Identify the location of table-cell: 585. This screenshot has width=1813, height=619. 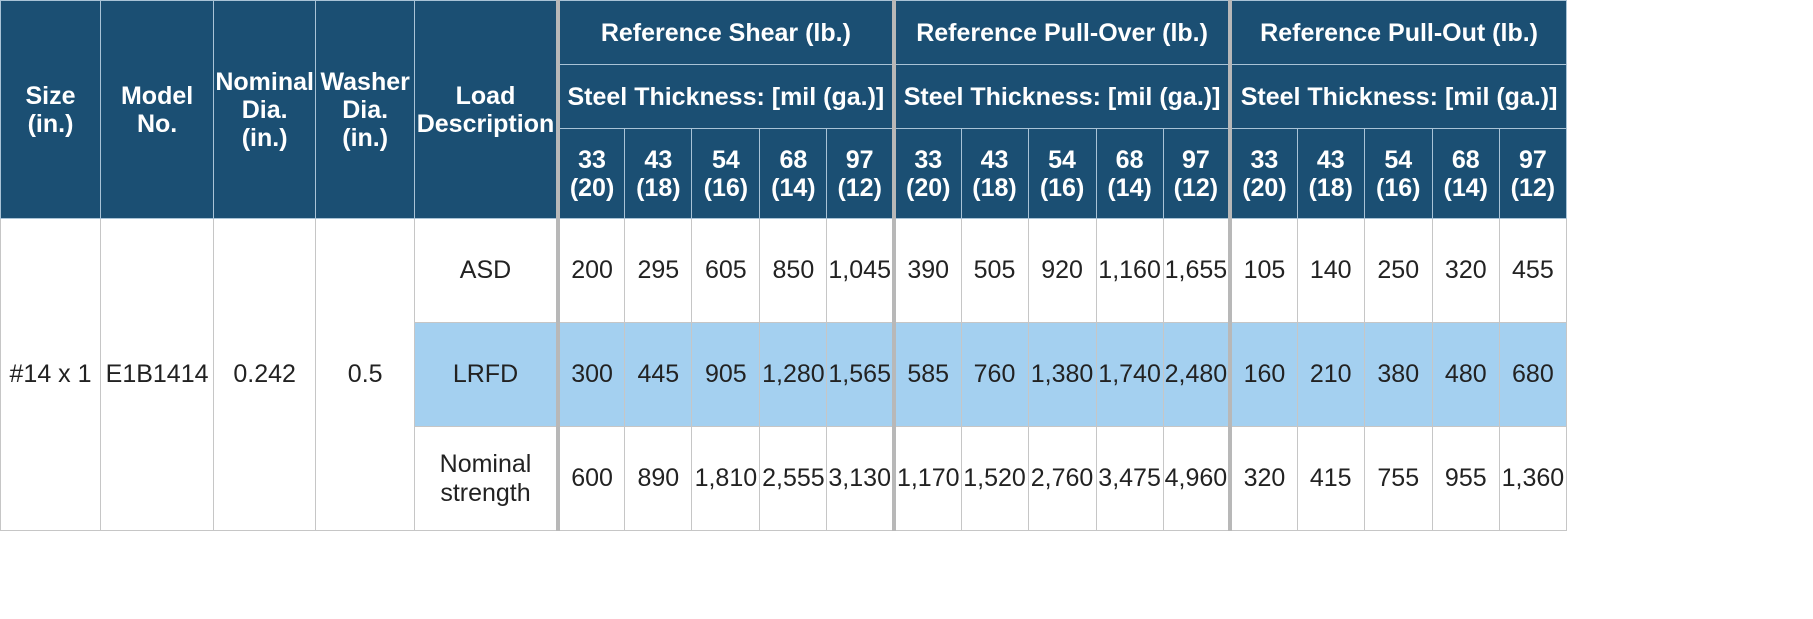
(926, 374).